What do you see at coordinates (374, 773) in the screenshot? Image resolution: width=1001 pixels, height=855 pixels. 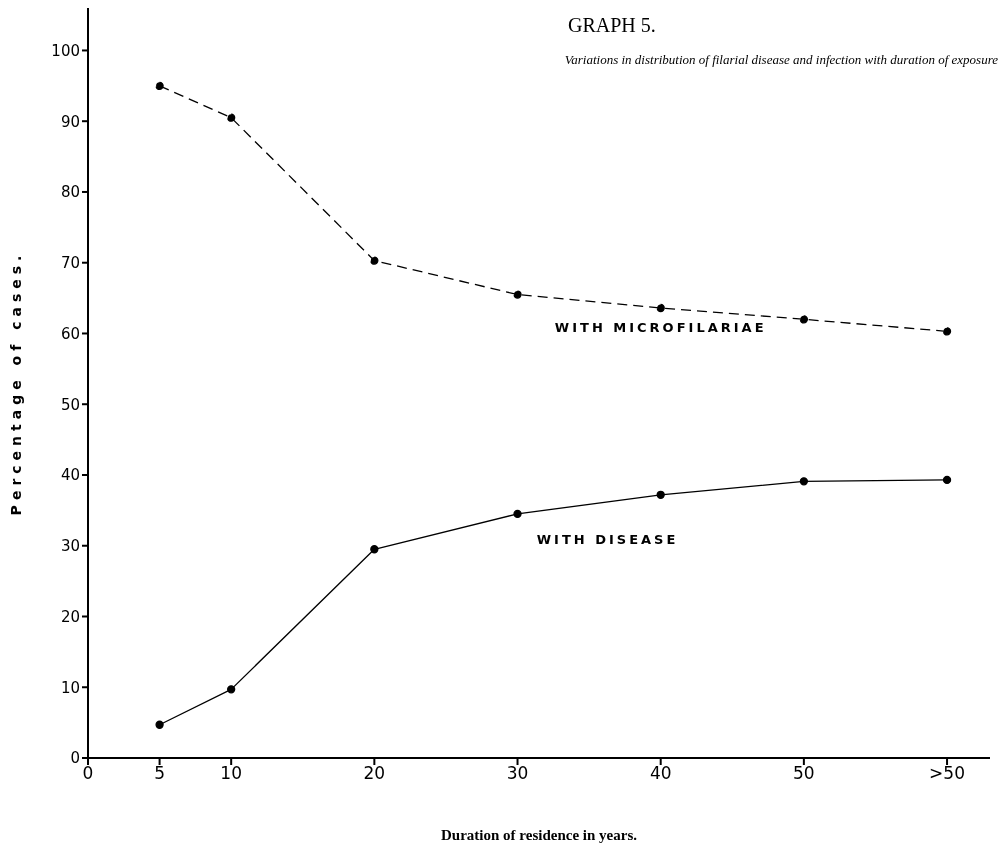 I see `x-tick-label: 20` at bounding box center [374, 773].